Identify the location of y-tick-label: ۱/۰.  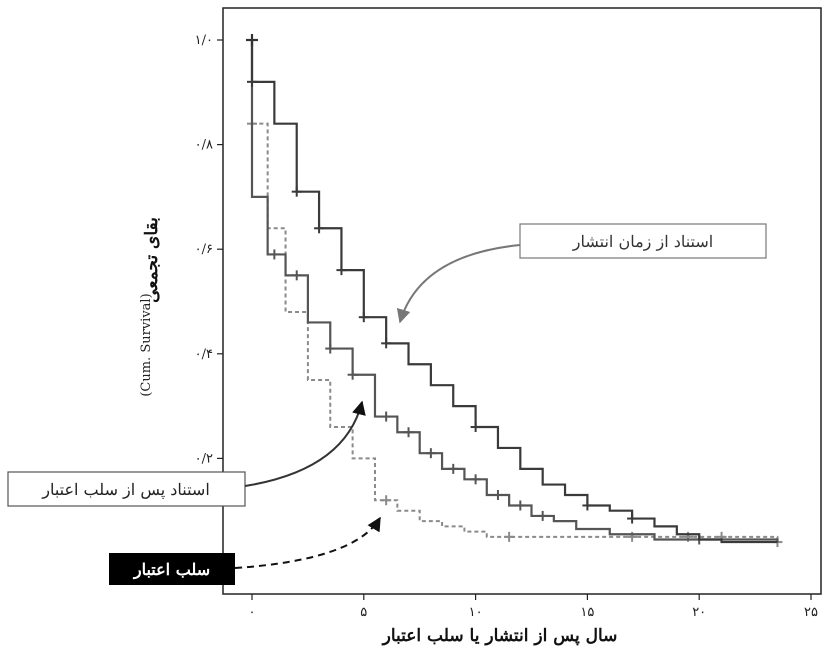
(204, 40).